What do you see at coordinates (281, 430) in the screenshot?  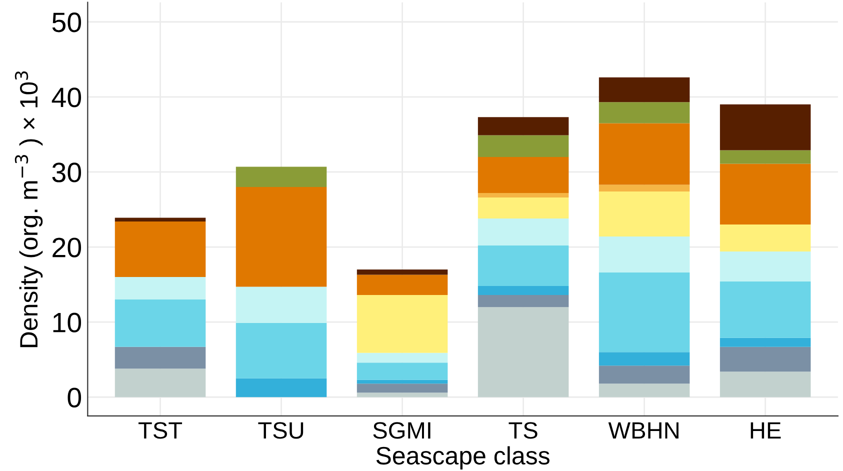 I see `x-tick-label: TSU` at bounding box center [281, 430].